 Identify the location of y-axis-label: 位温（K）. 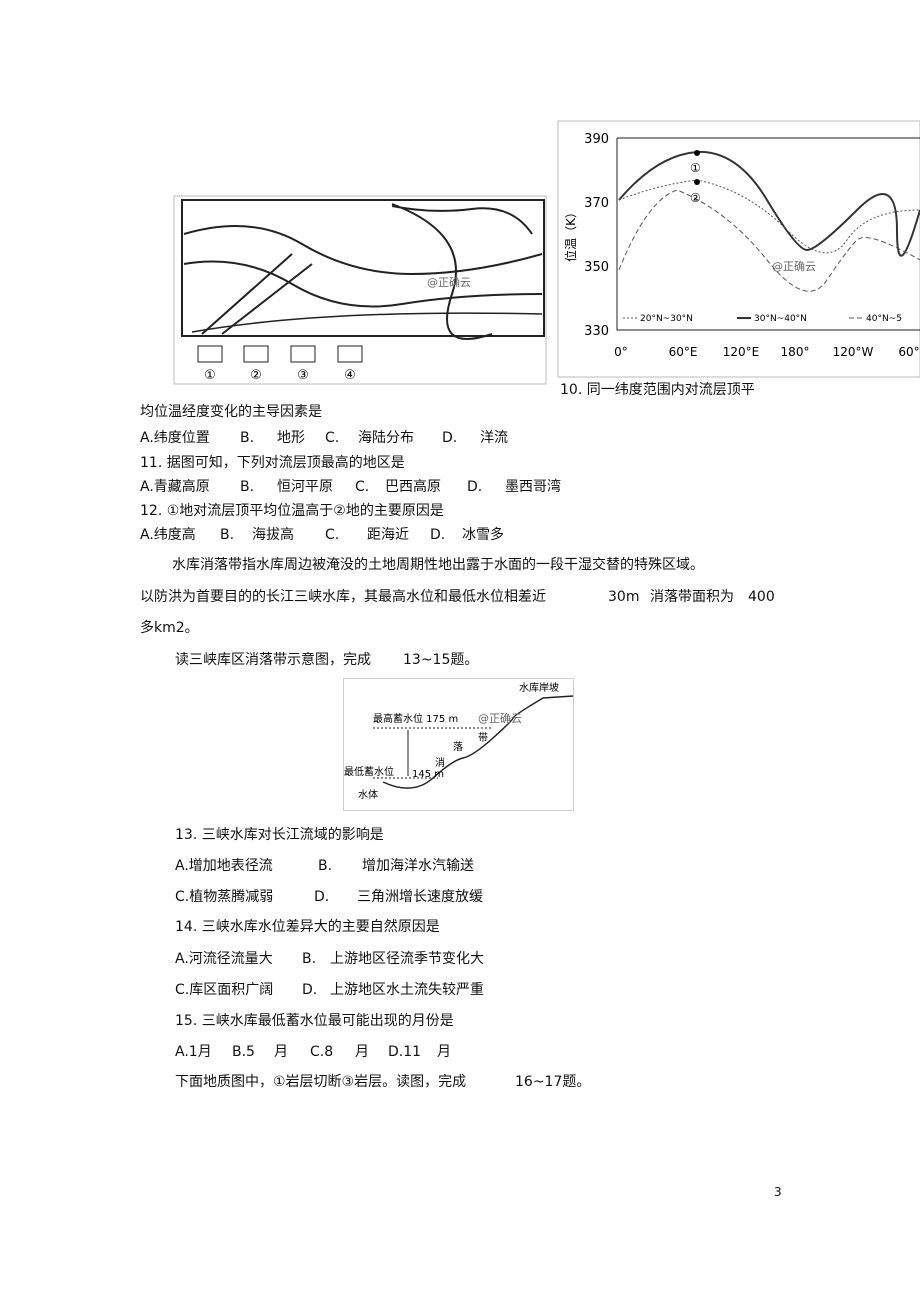
(570, 234).